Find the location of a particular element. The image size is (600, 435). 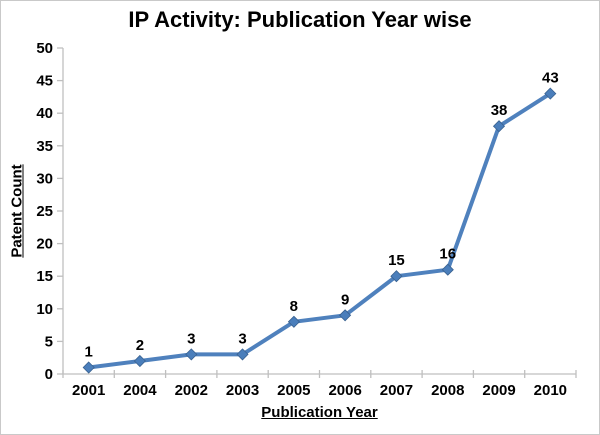

y-tick-label: 15 is located at coordinates (44, 276).